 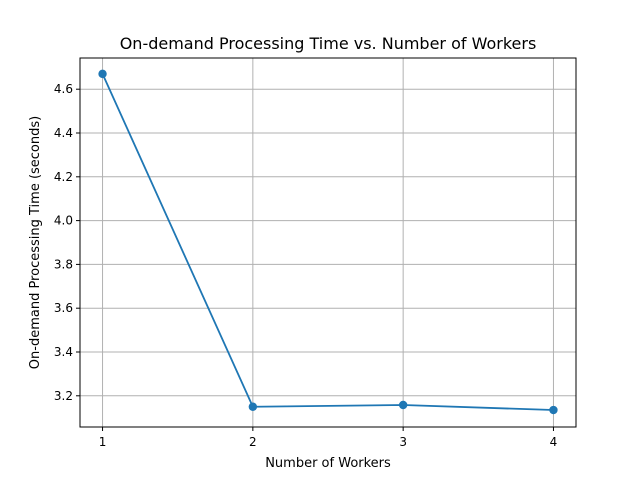 What do you see at coordinates (253, 442) in the screenshot?
I see `x-tick-label: 2` at bounding box center [253, 442].